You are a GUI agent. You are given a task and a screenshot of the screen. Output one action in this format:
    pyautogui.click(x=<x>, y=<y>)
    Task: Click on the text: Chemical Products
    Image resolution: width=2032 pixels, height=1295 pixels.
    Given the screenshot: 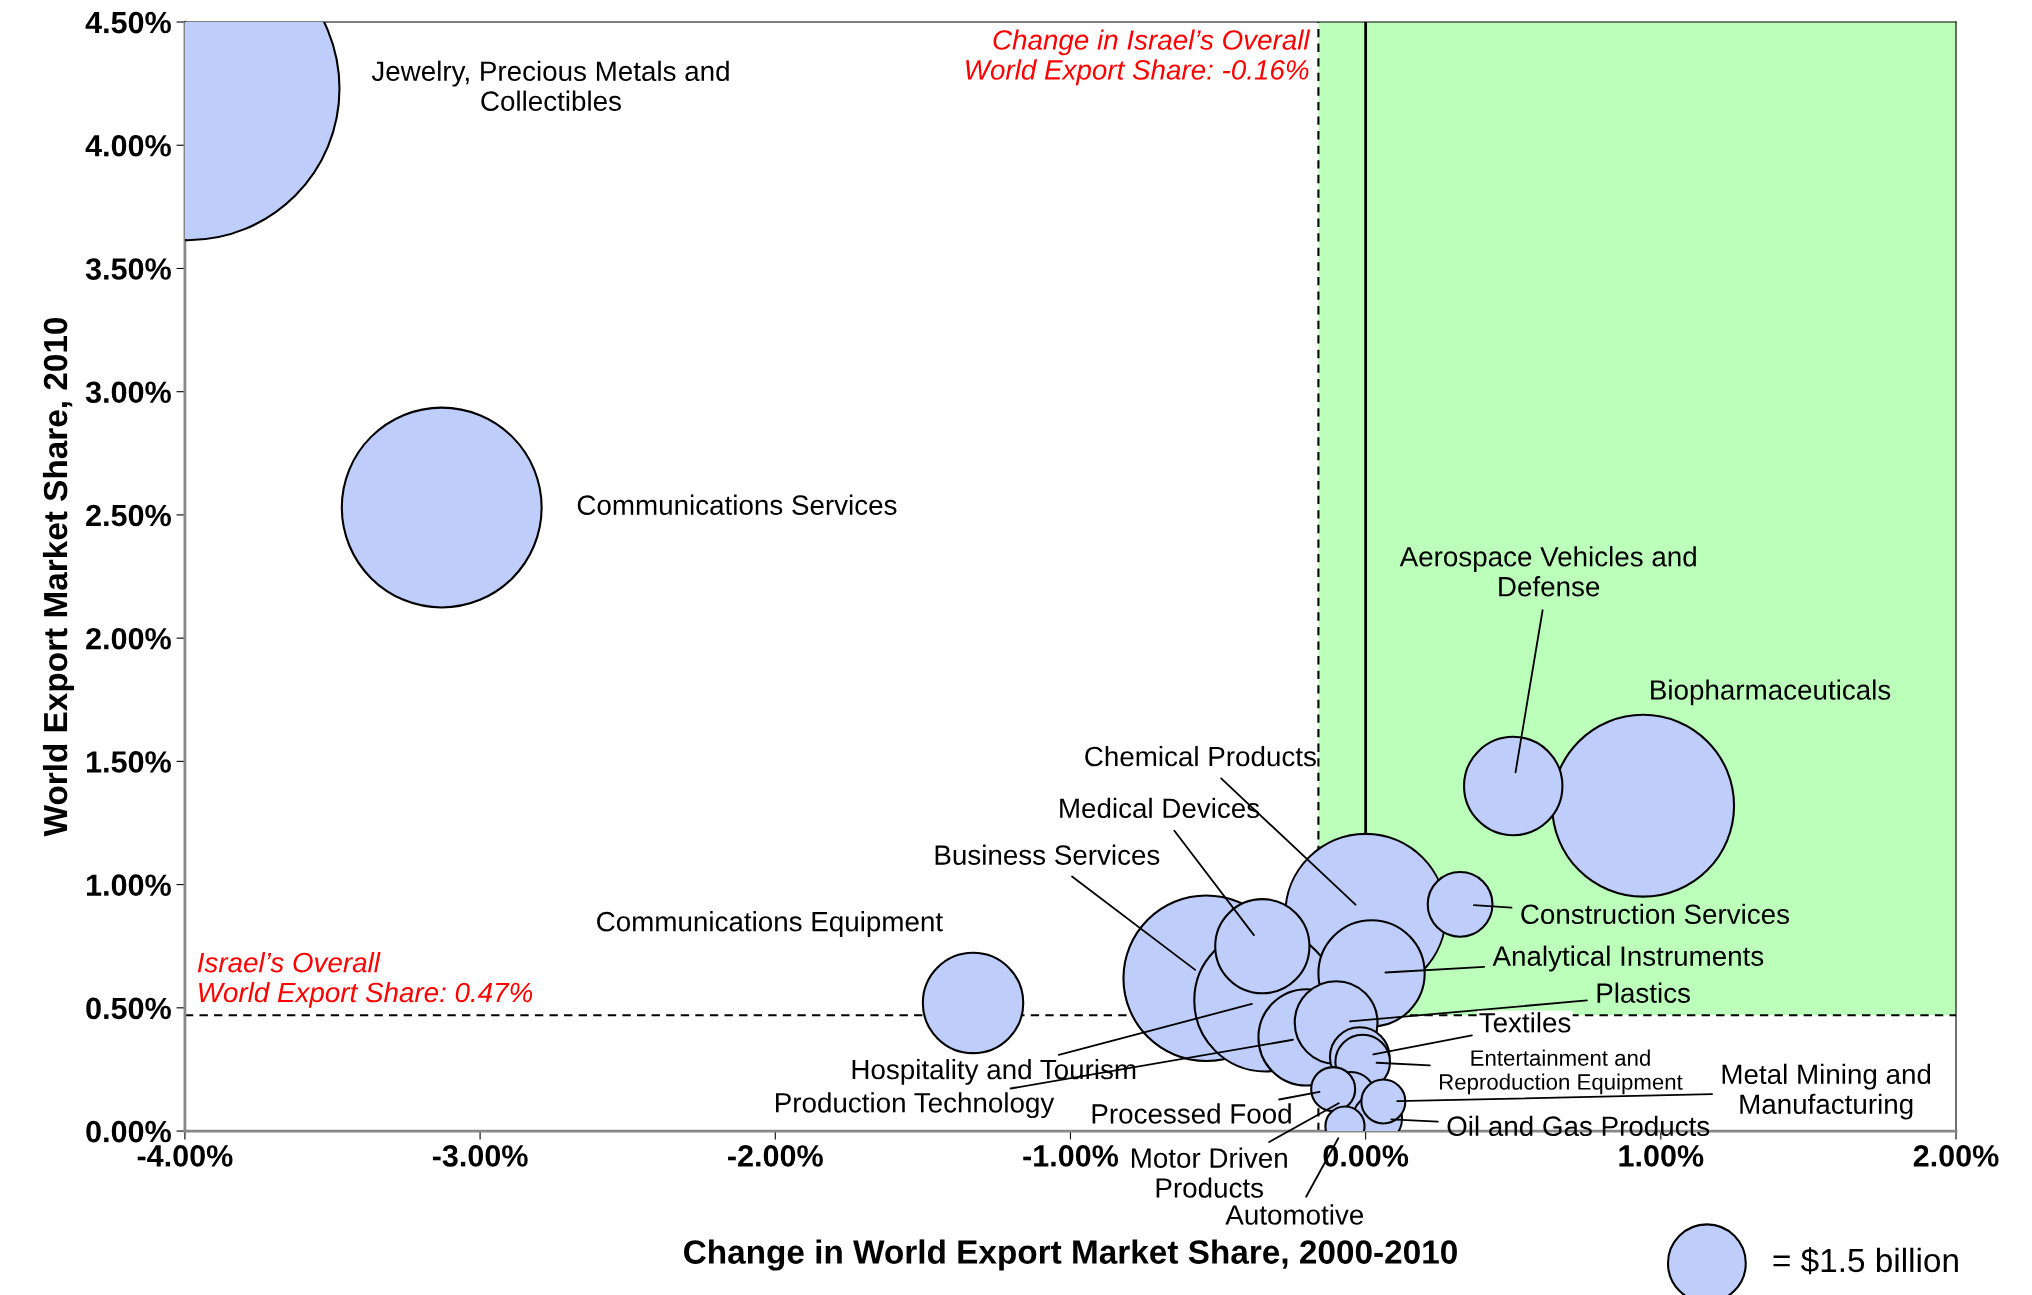 What is the action you would take?
    pyautogui.click(x=1200, y=756)
    